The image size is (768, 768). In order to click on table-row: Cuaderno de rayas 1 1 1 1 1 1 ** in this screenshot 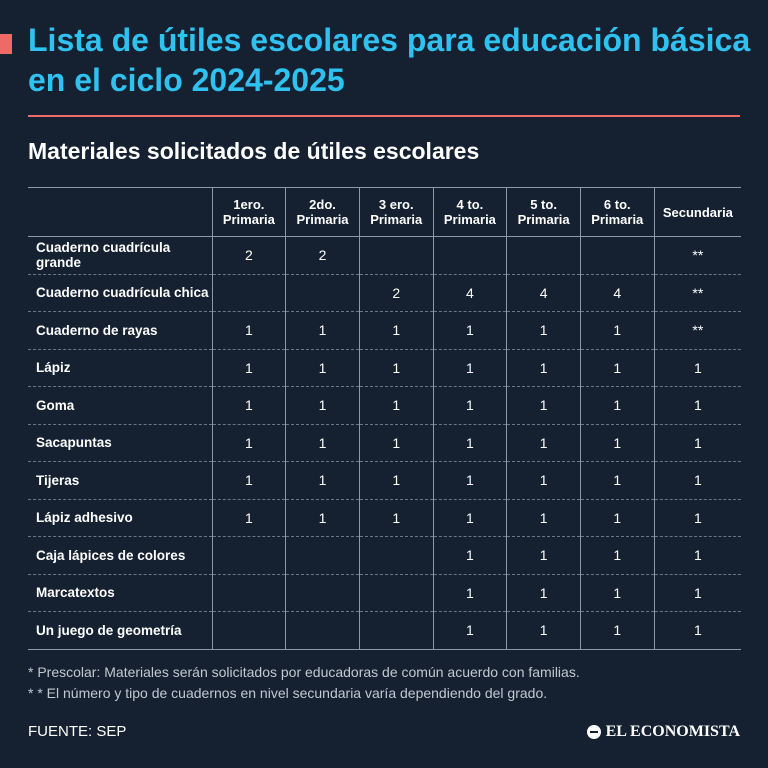, I will do `click(385, 330)`.